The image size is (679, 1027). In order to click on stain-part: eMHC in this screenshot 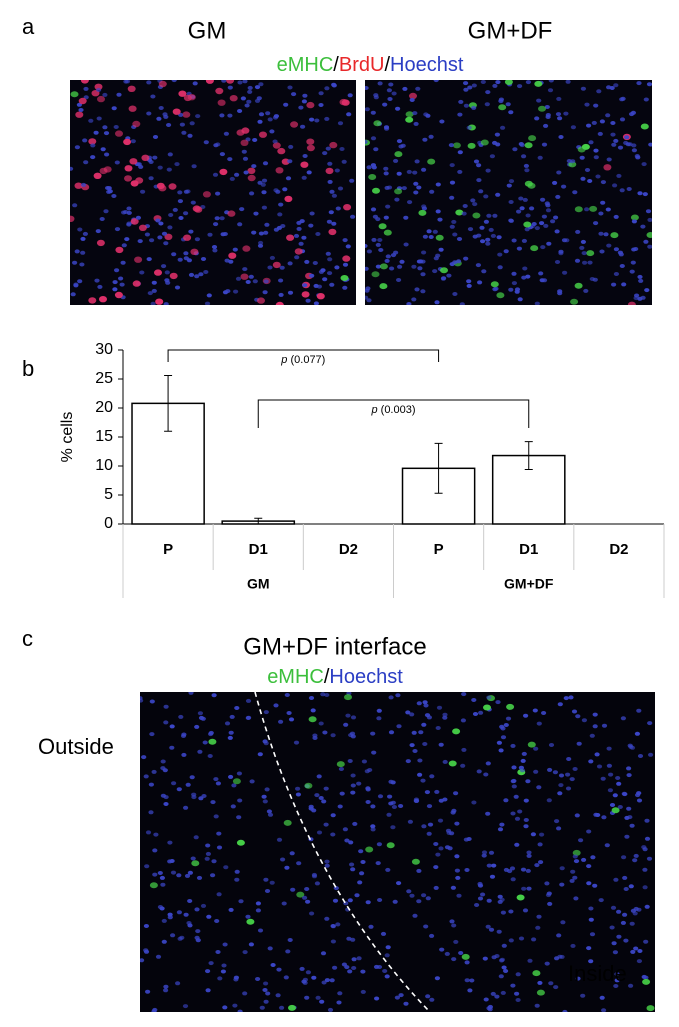, I will do `click(295, 677)`.